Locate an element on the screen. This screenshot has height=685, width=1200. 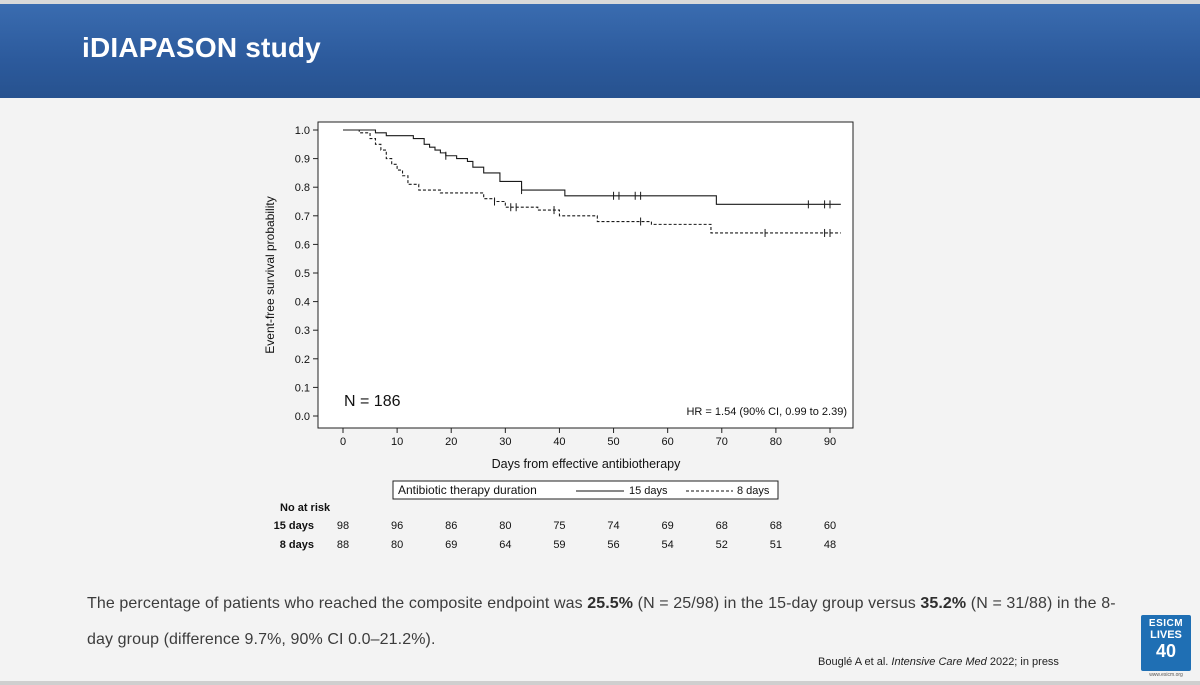
legend-label-8-days: 8 days is located at coordinates (753, 491).